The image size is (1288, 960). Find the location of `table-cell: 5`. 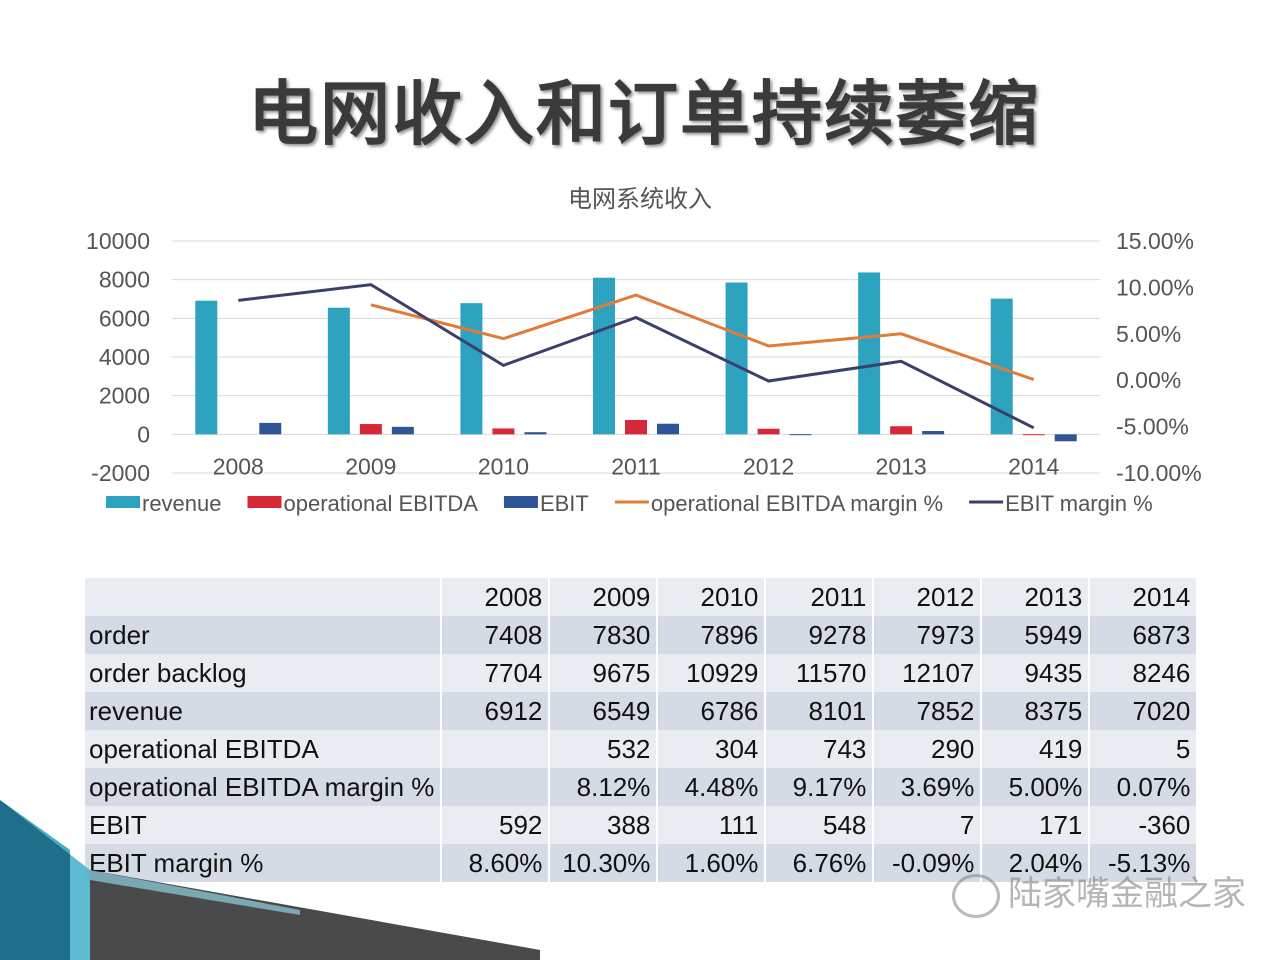

table-cell: 5 is located at coordinates (1142, 749).